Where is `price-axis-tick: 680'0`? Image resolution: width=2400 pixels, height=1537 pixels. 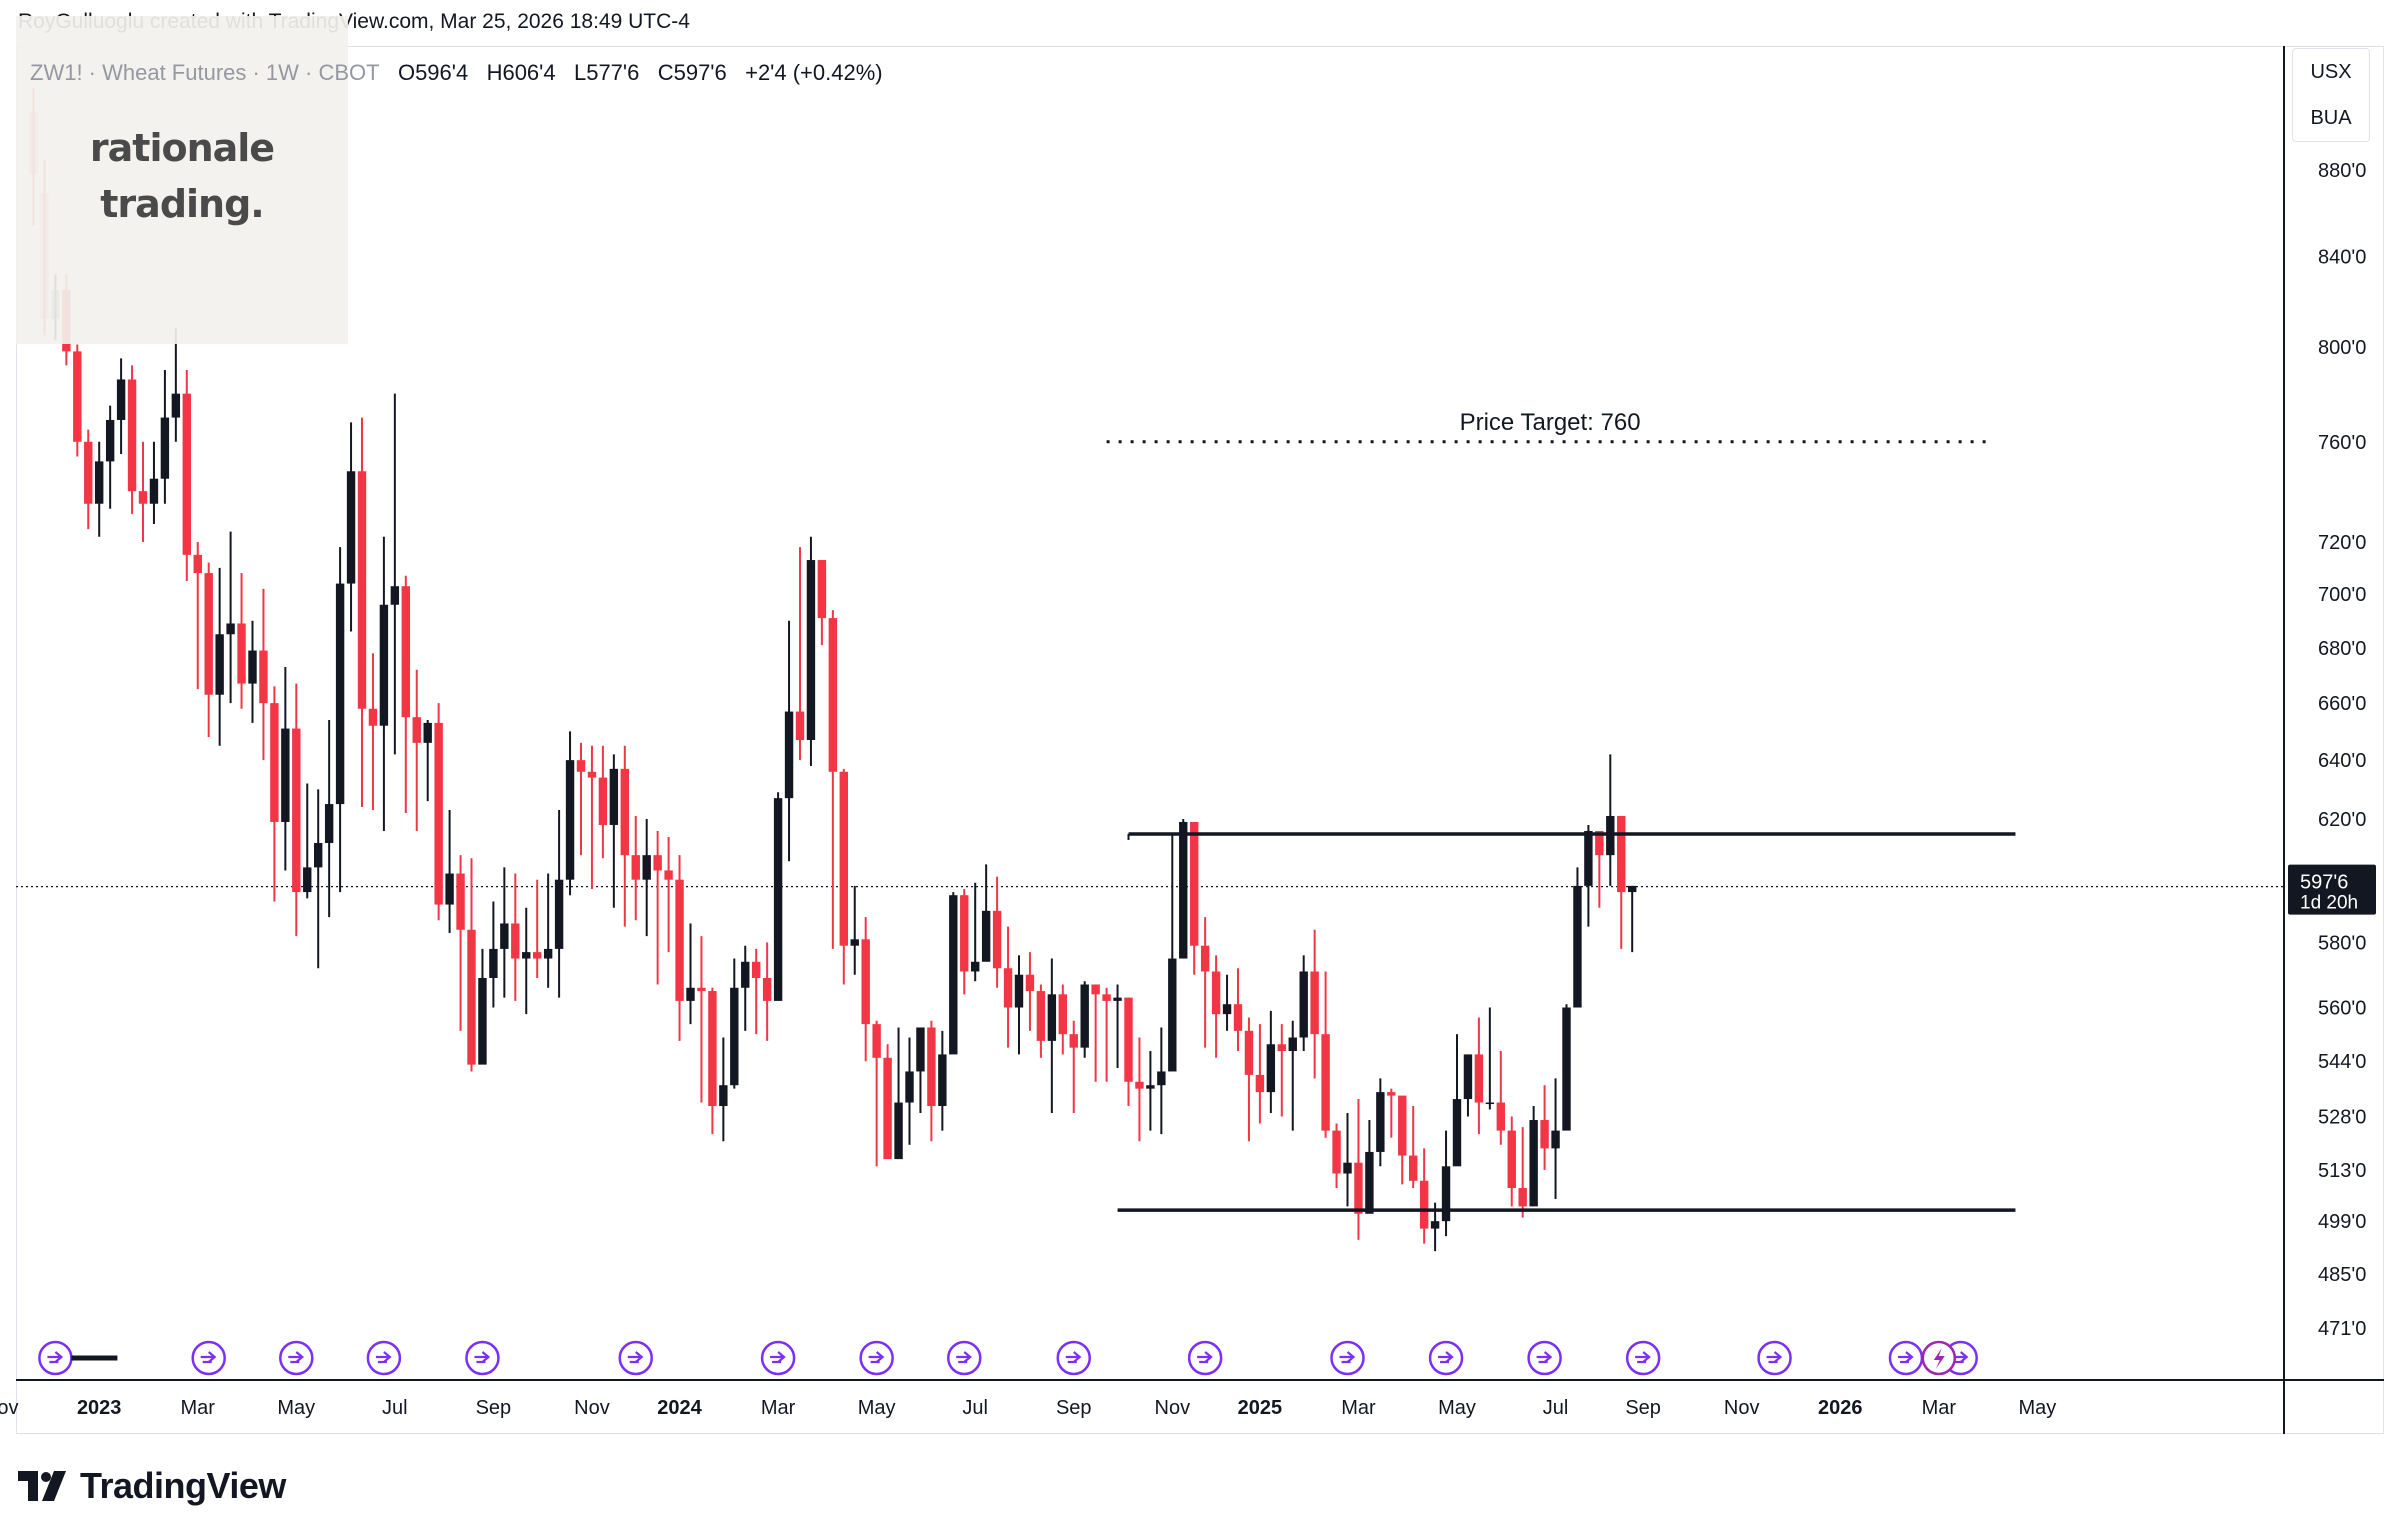
price-axis-tick: 680'0 is located at coordinates (2342, 649).